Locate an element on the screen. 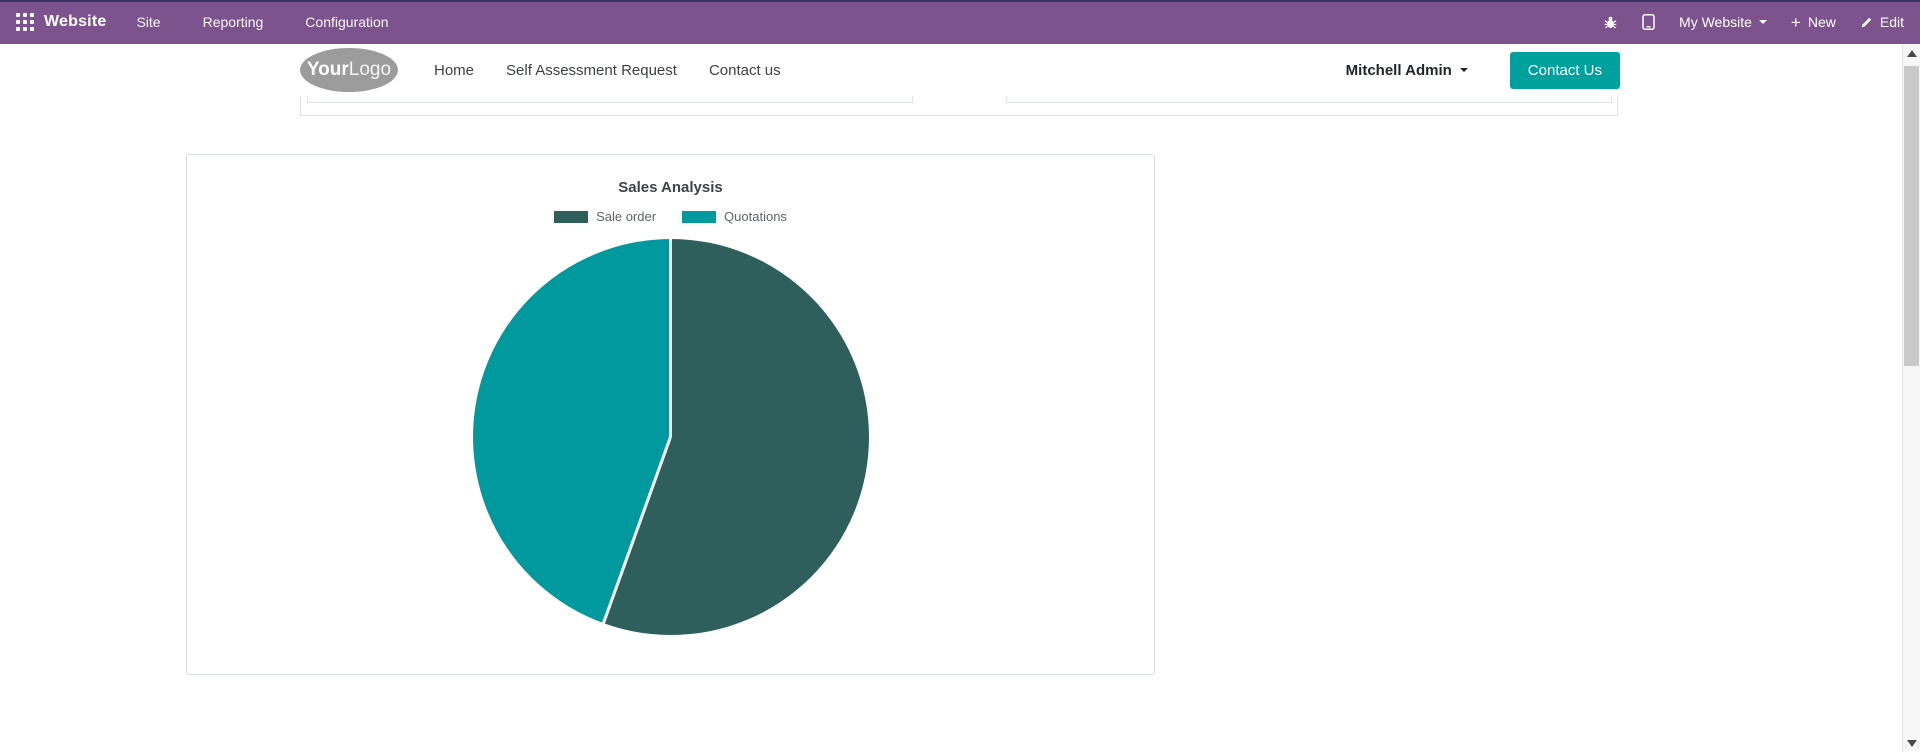 Image resolution: width=1920 pixels, height=752 pixels. nav-contact-us: Contact us is located at coordinates (744, 70).